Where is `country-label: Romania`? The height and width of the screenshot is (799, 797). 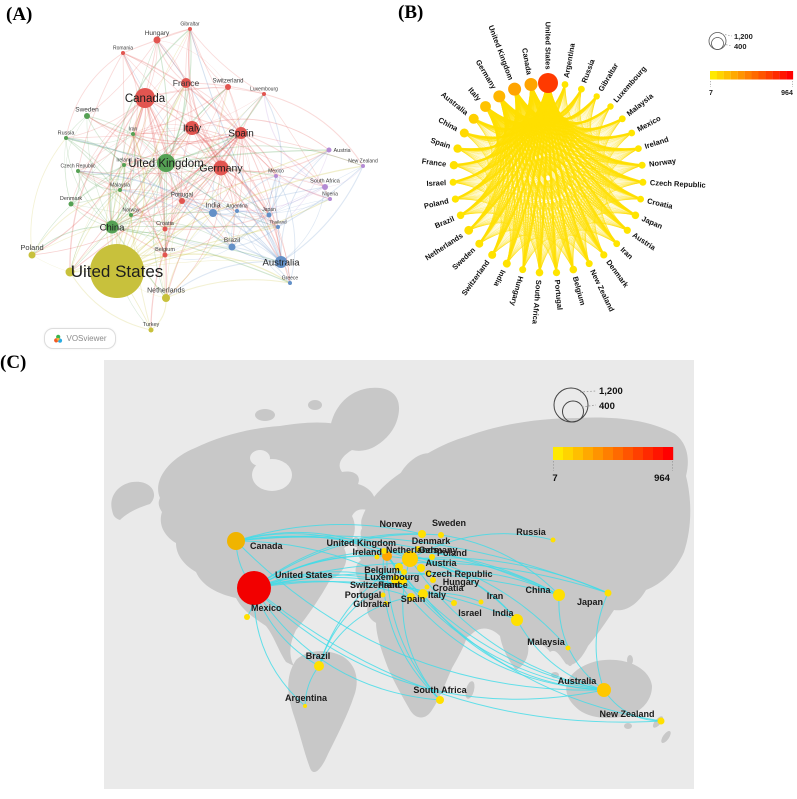 country-label: Romania is located at coordinates (123, 49).